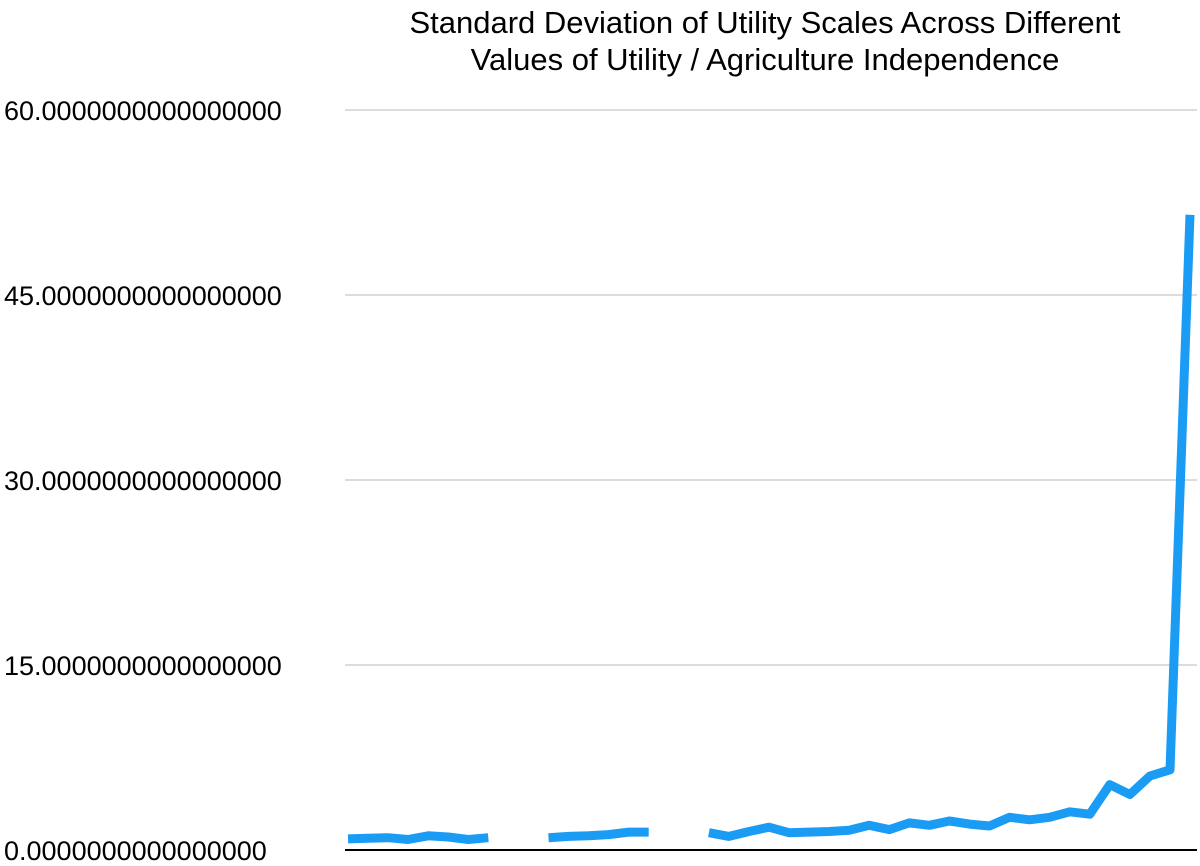 This screenshot has width=1200, height=866. What do you see at coordinates (143, 296) in the screenshot?
I see `y-tick-label: 45.0000000000000000` at bounding box center [143, 296].